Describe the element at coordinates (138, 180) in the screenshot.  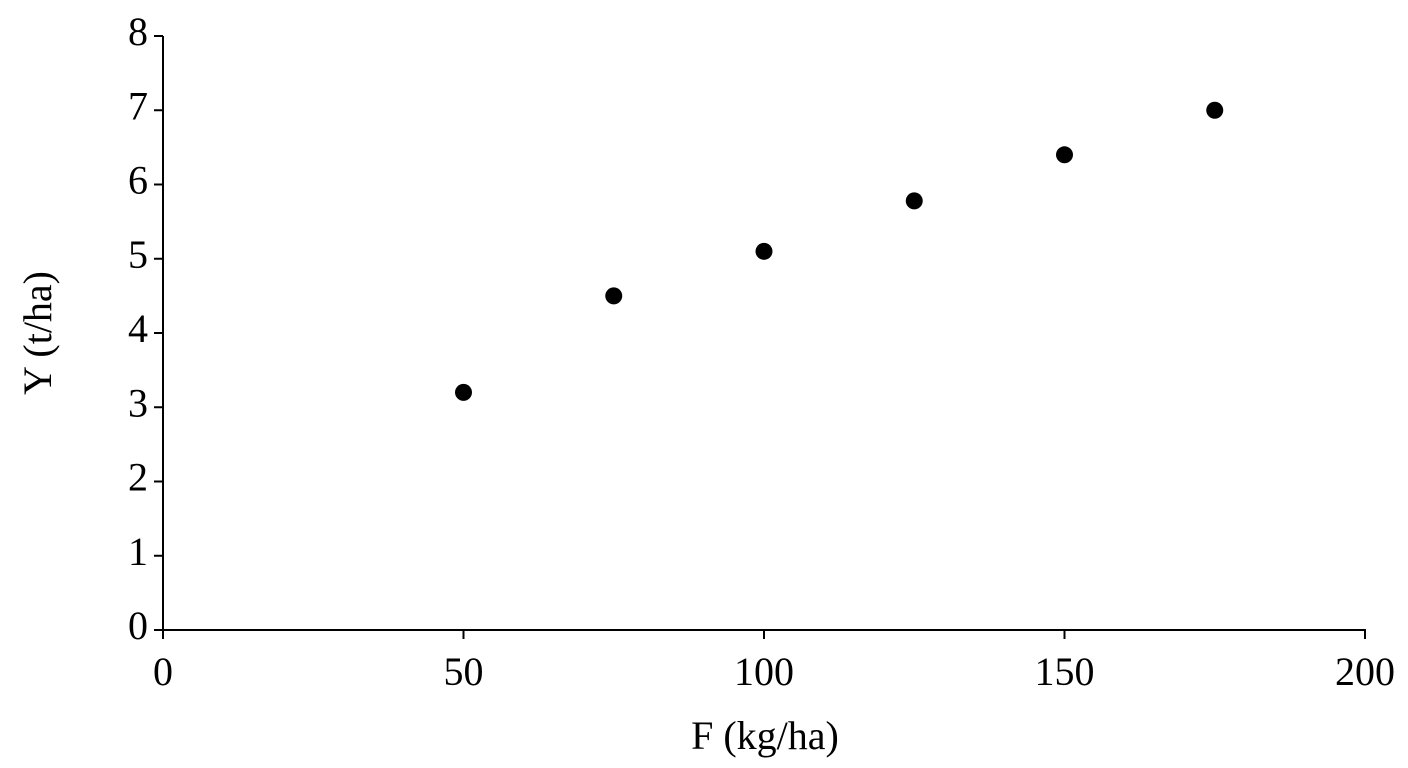
I see `y-tick-label: 6` at that location.